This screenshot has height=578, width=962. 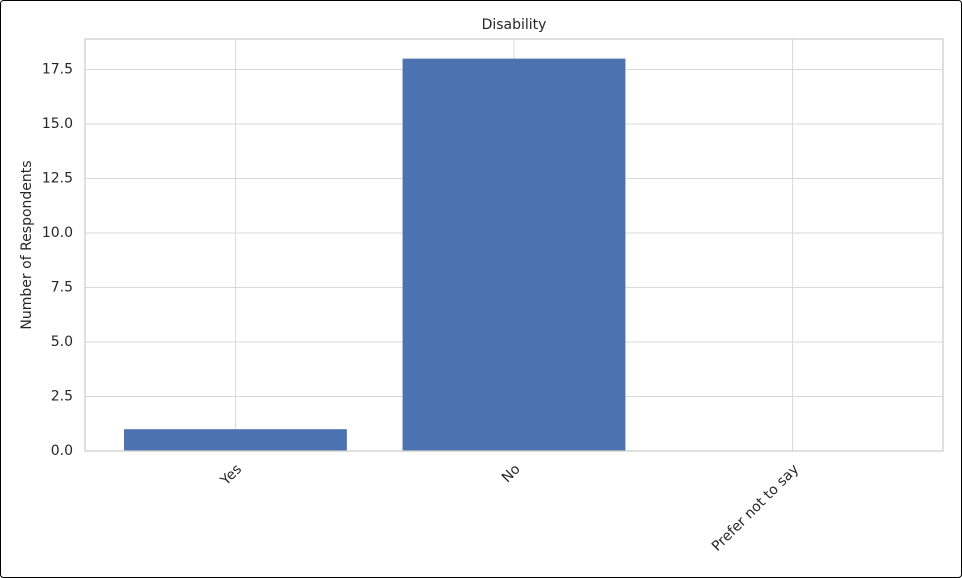 What do you see at coordinates (62, 342) in the screenshot?
I see `y-tick-label: 5.0` at bounding box center [62, 342].